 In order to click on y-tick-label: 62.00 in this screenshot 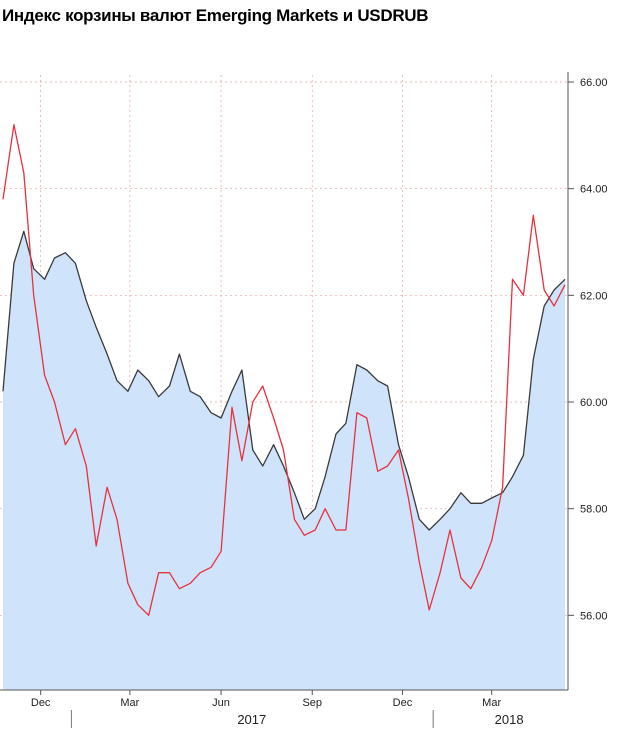, I will do `click(594, 296)`.